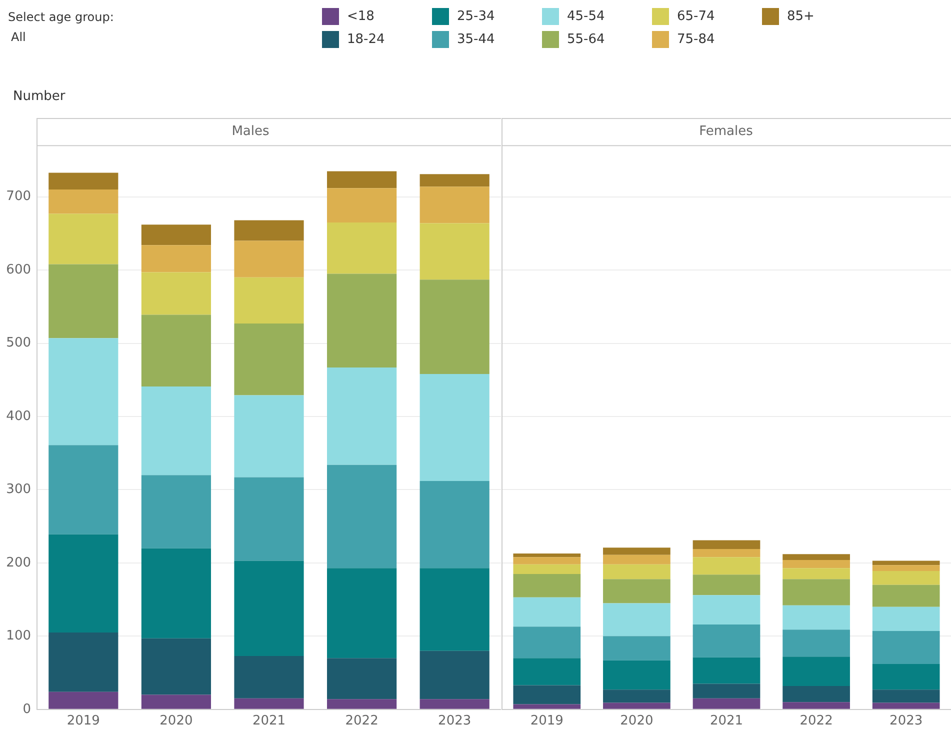  Describe the element at coordinates (83, 721) in the screenshot. I see `x-tick-label: 2019` at that location.